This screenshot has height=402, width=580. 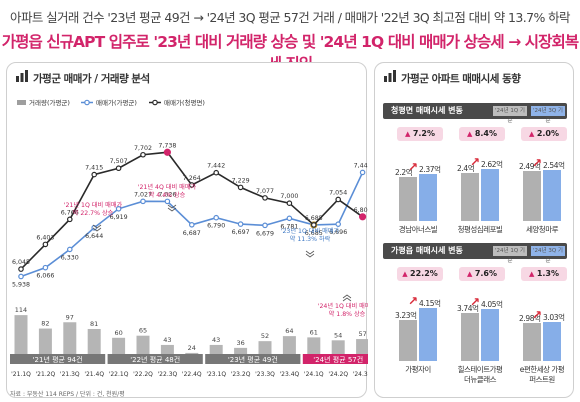 What do you see at coordinates (240, 343) in the screenshot?
I see `volume-label: 36` at bounding box center [240, 343].